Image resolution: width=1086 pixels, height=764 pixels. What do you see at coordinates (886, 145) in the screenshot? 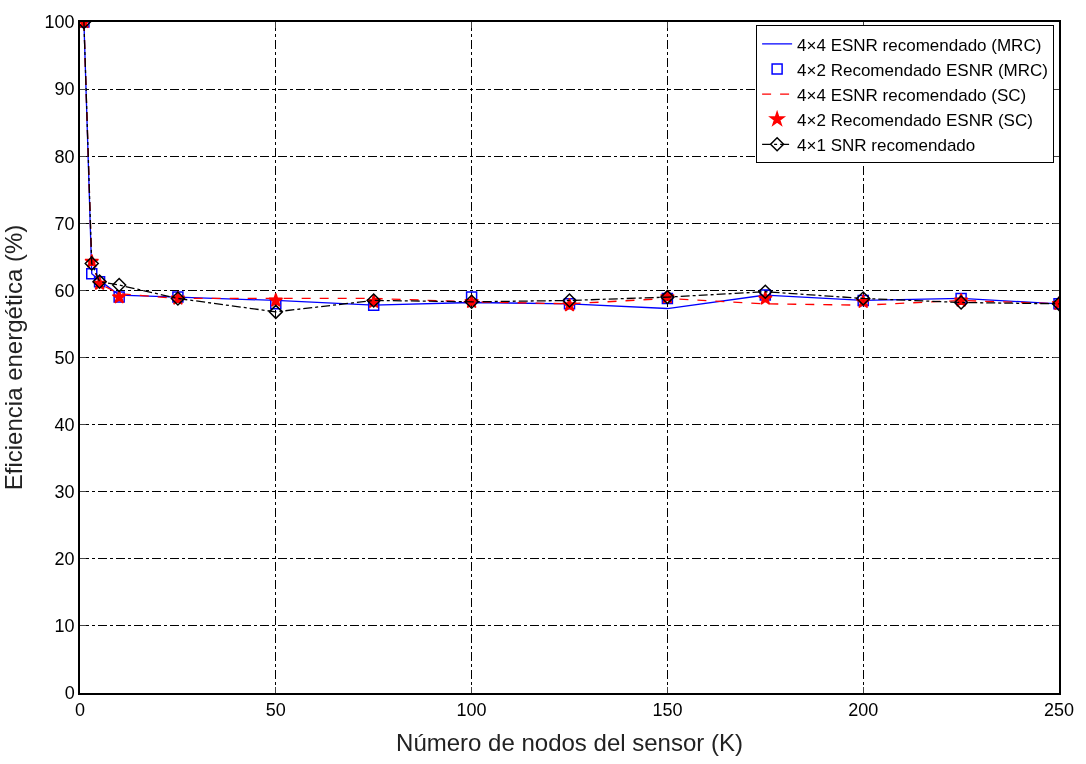
I see `legend-label: 4×1 SNR recomendado` at bounding box center [886, 145].